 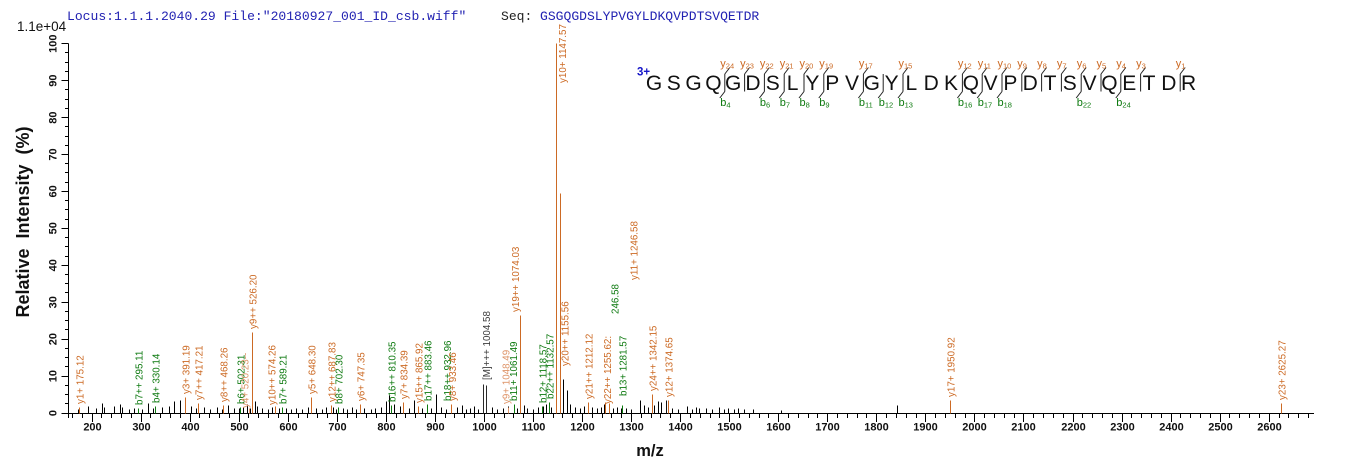 What do you see at coordinates (487, 345) in the screenshot?
I see `svg-text: [M]+++ 1004.58` at bounding box center [487, 345].